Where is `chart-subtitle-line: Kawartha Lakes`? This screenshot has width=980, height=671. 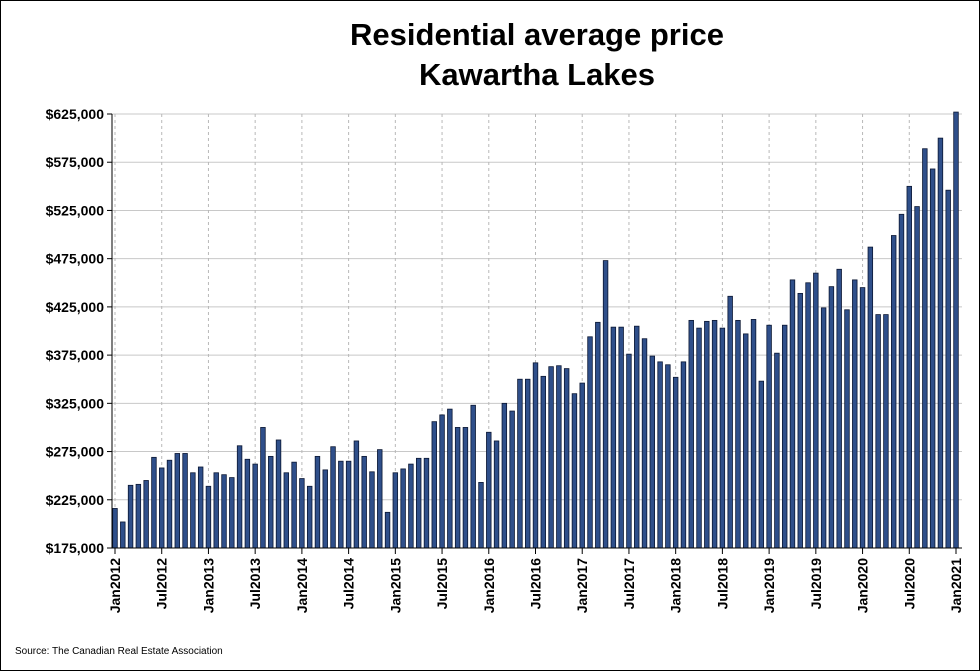 chart-subtitle-line: Kawartha Lakes is located at coordinates (537, 74).